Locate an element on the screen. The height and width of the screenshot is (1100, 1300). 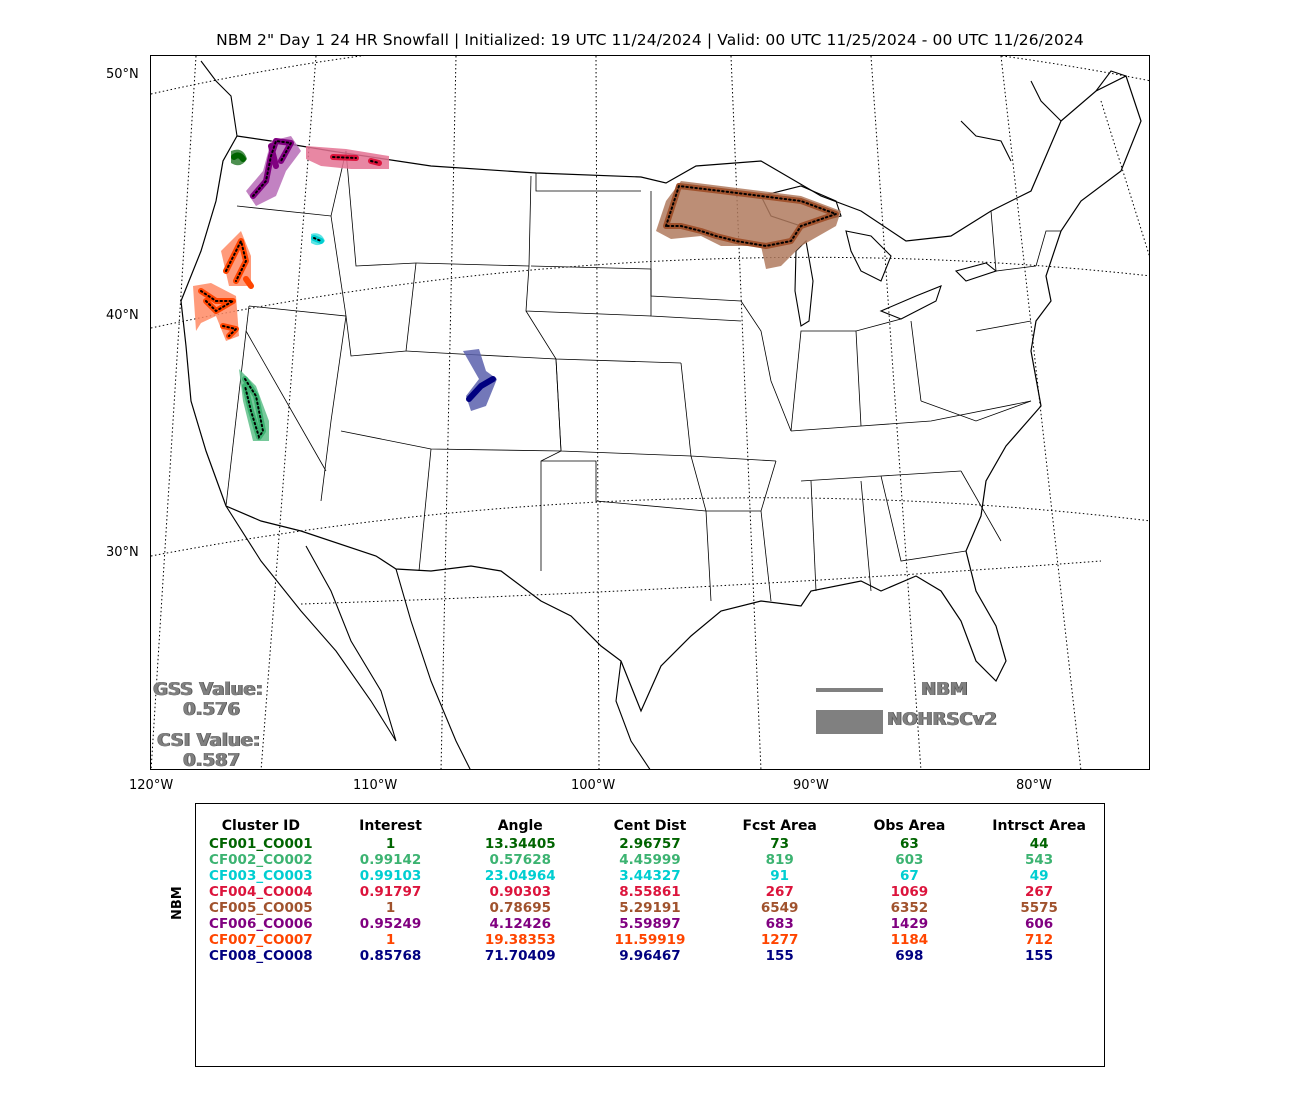
meridian-90w is located at coordinates (896, 412).